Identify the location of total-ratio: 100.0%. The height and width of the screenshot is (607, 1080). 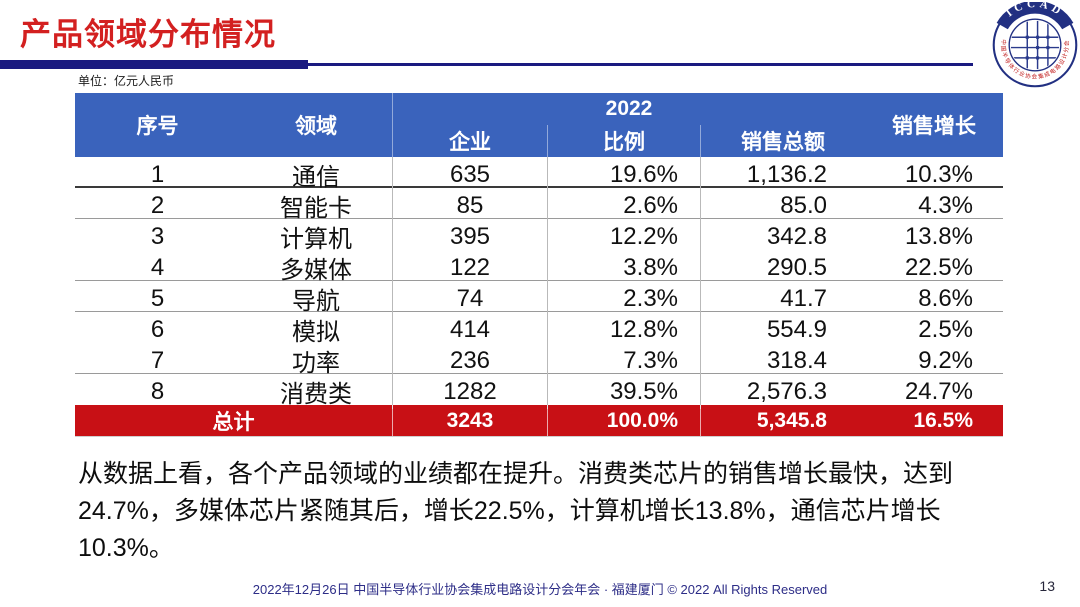
(623, 420).